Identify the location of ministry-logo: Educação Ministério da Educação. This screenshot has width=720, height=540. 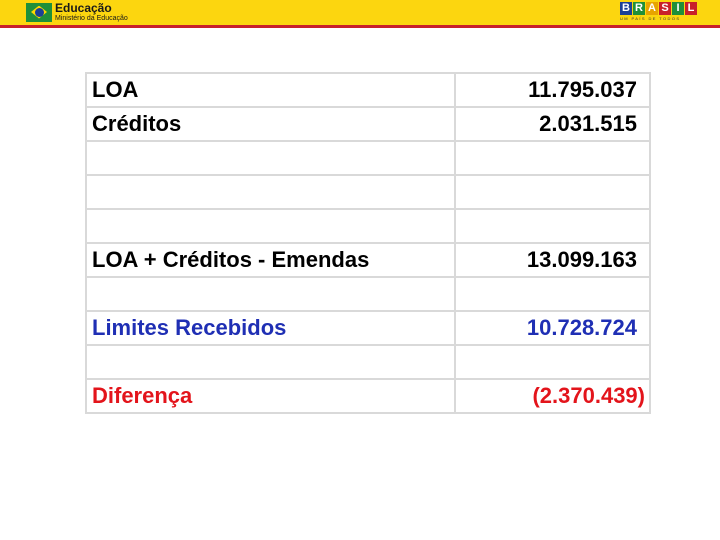
(77, 12).